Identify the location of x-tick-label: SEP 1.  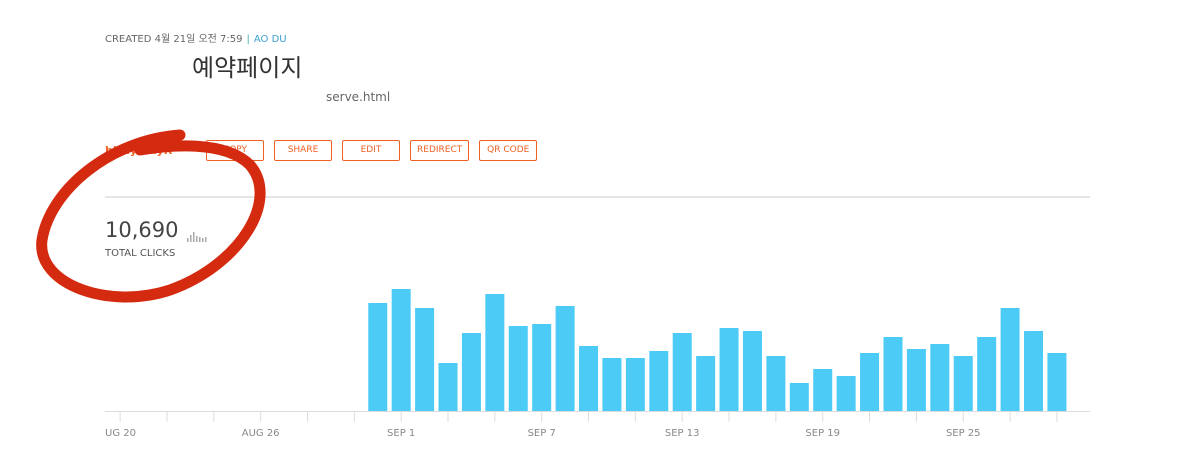
(401, 433).